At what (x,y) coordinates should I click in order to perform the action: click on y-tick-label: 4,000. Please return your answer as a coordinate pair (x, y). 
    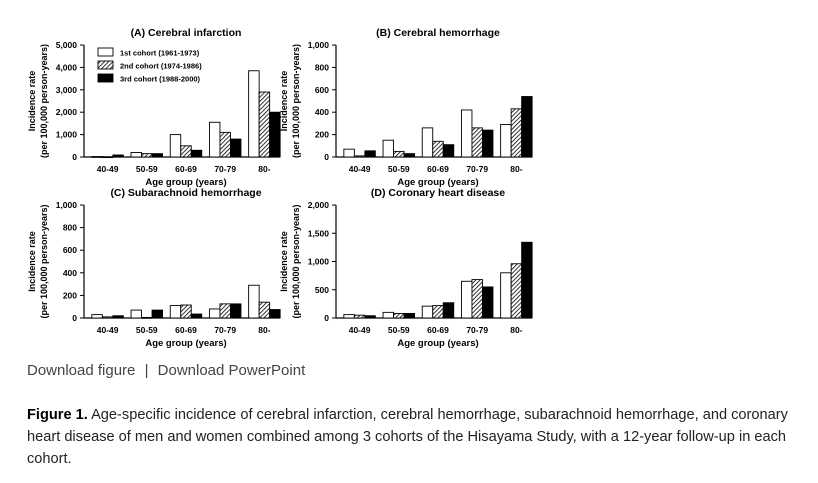
    Looking at the image, I should click on (67, 67).